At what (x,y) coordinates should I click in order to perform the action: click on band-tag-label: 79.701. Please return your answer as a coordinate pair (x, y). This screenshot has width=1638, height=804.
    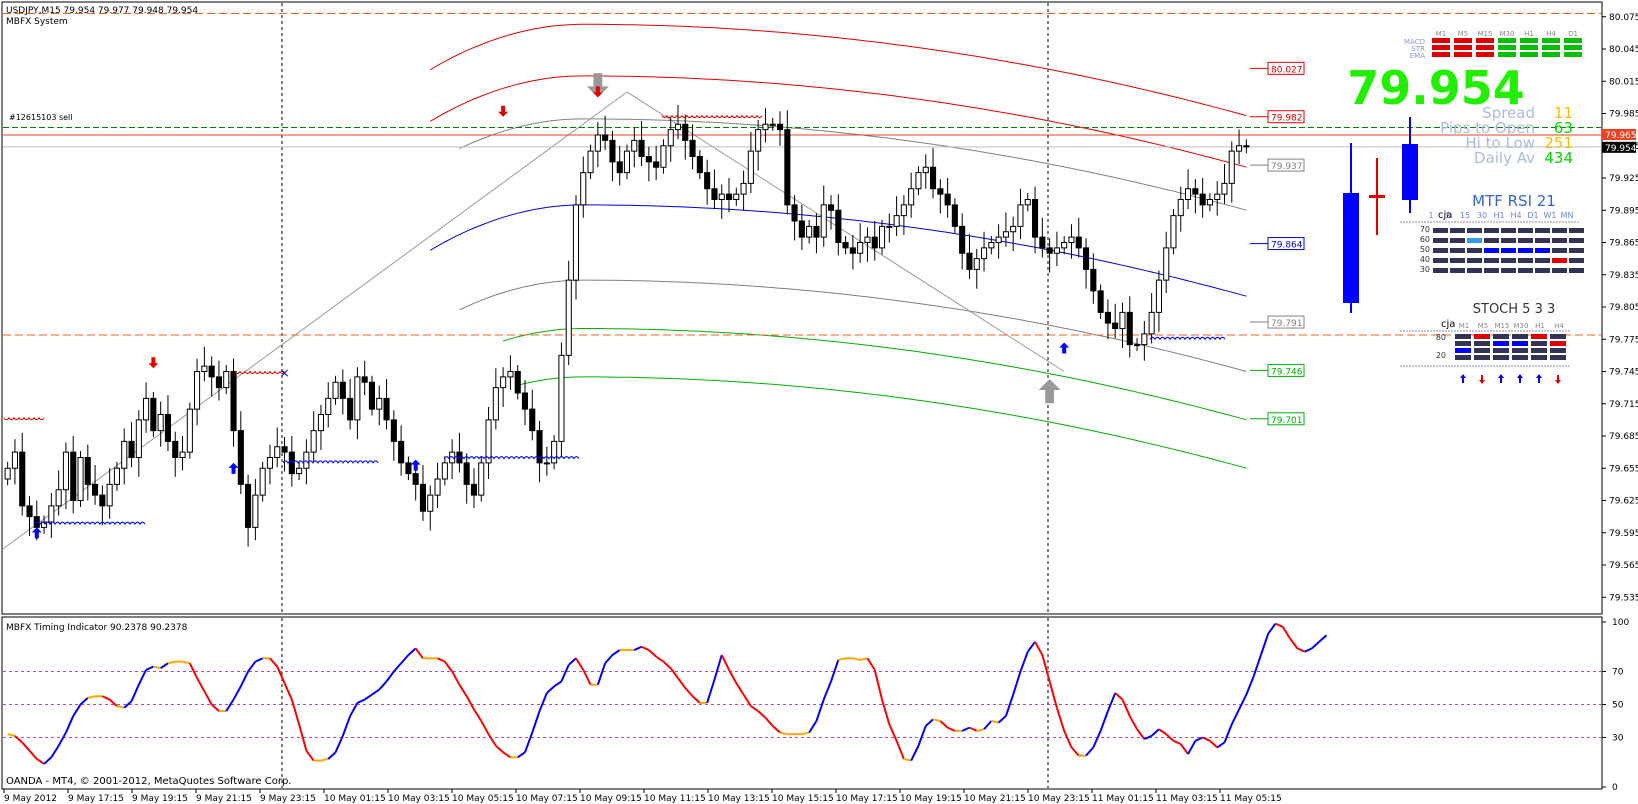
    Looking at the image, I should click on (1287, 421).